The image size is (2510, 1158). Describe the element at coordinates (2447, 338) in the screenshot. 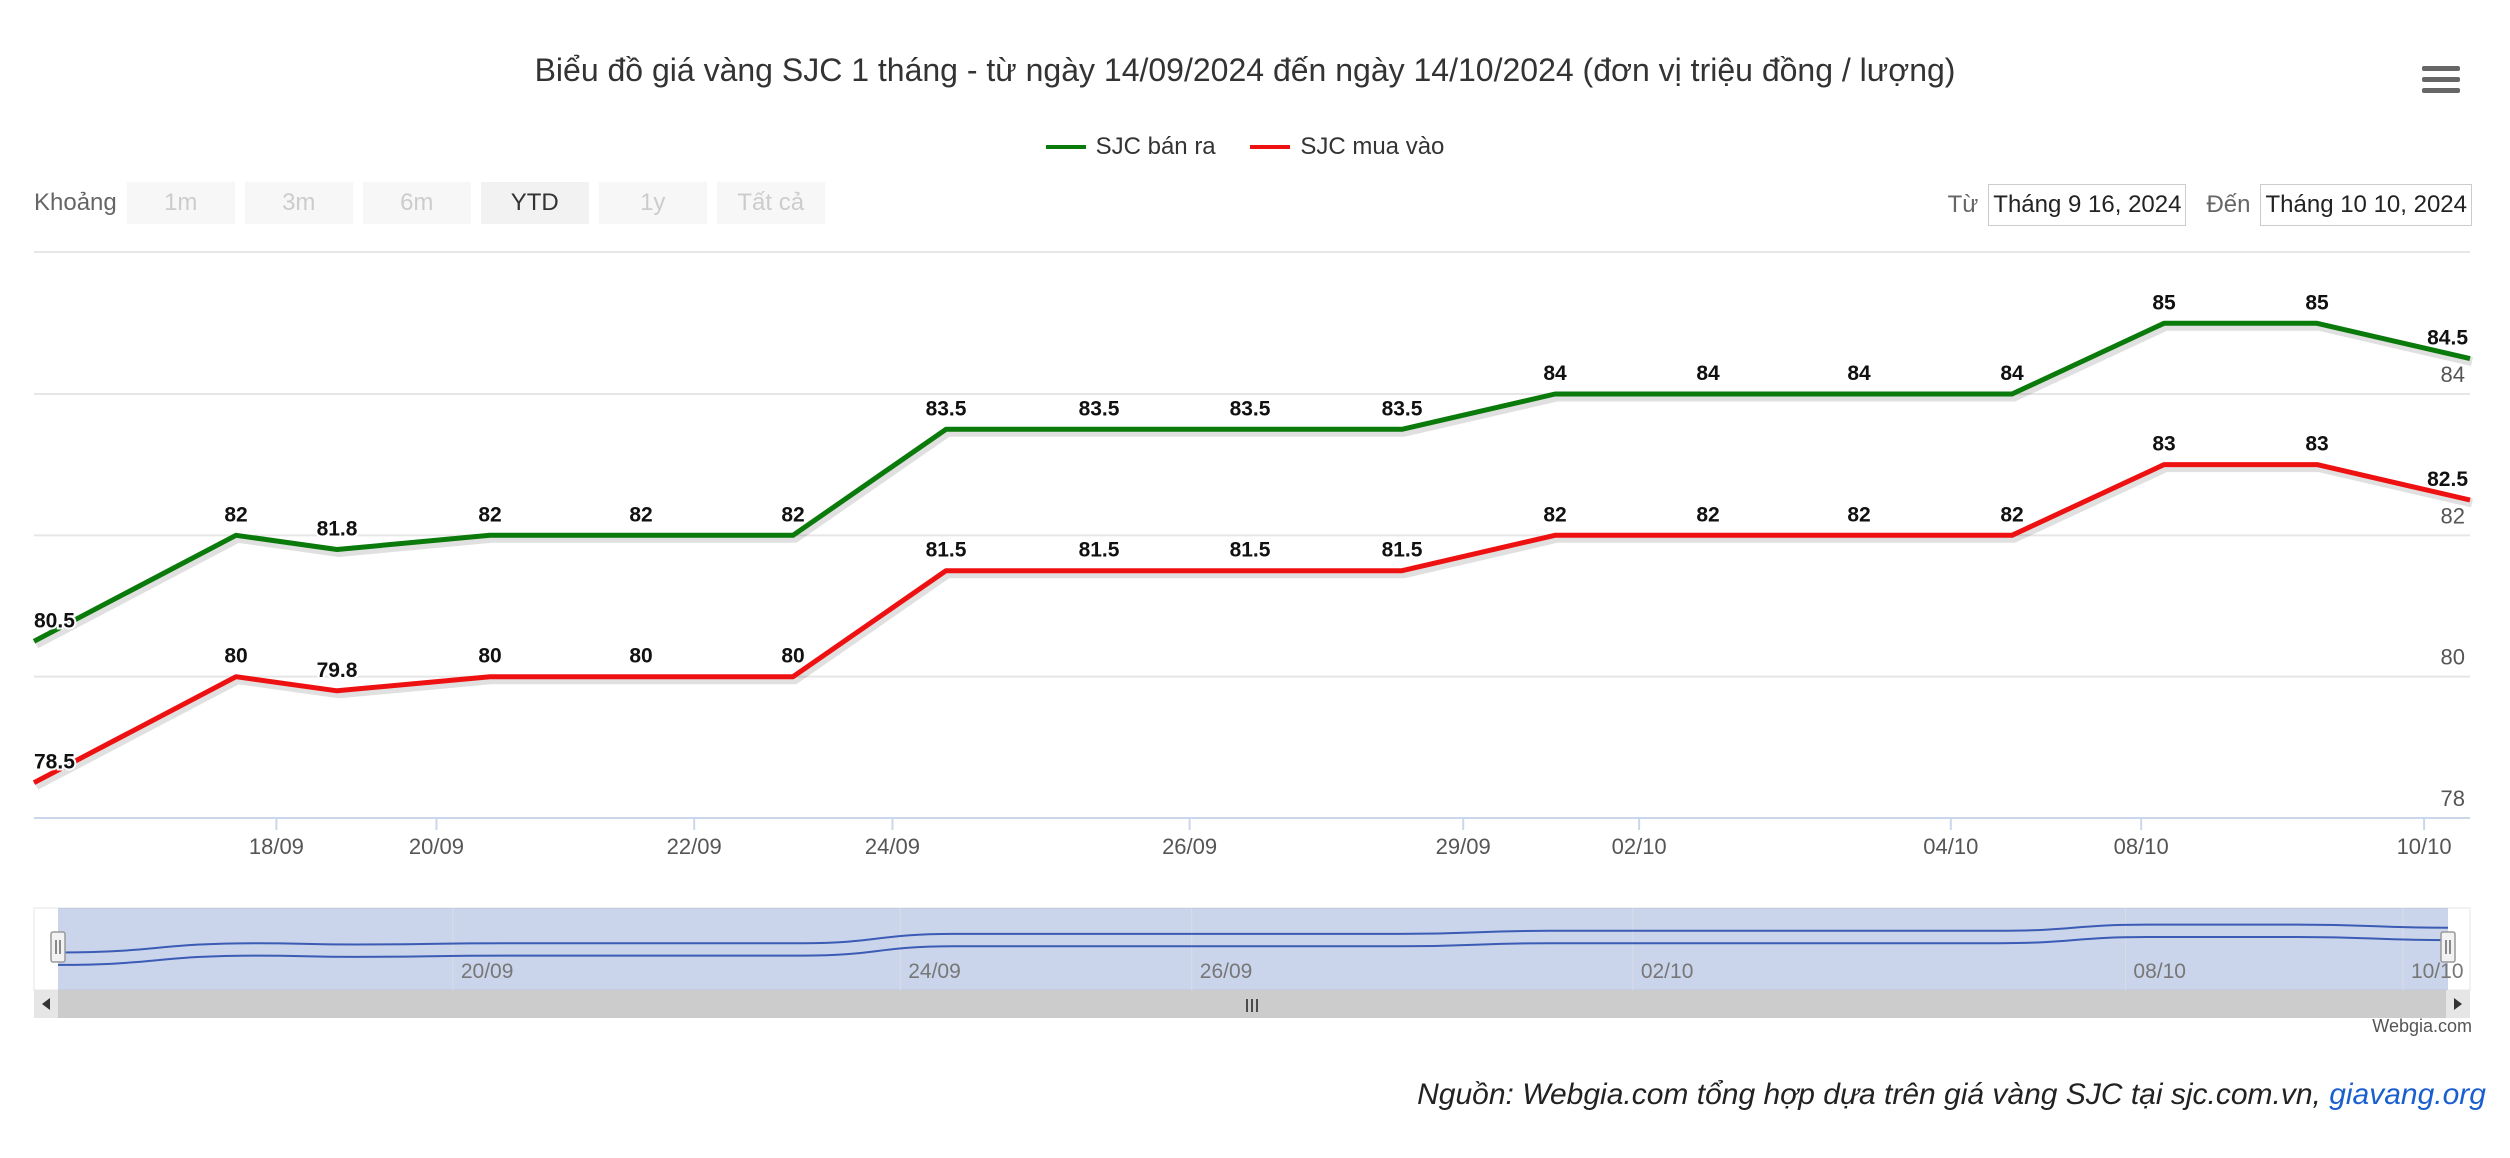

I see `data-label: 84.5` at that location.